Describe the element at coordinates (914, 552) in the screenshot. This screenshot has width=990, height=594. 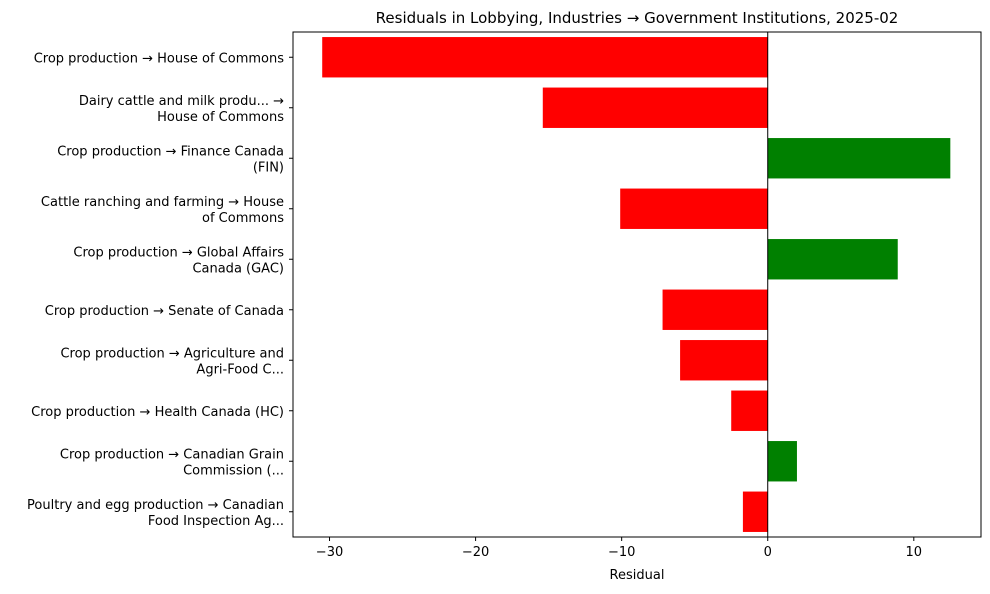
I see `x-tick-label: 10` at that location.